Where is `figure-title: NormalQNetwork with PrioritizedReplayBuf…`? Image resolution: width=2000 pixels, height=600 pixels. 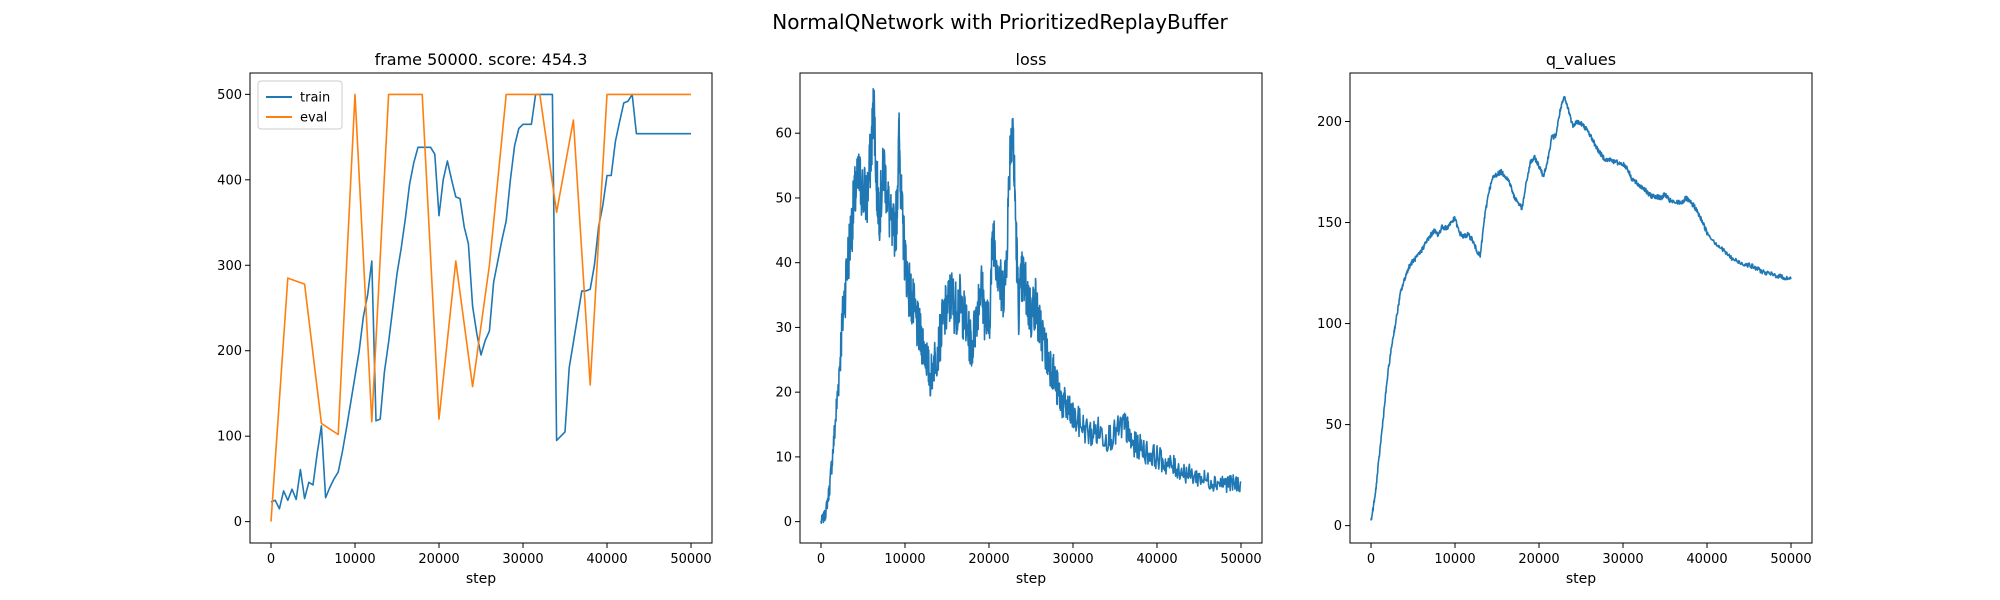
figure-title: NormalQNetwork with PrioritizedReplayBuf… is located at coordinates (1000, 22).